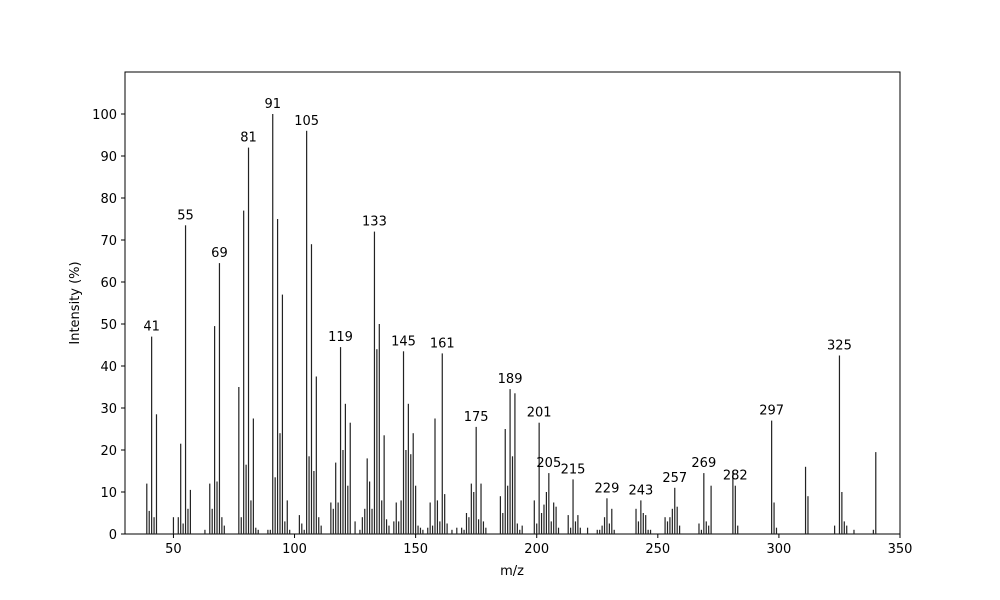 The height and width of the screenshot is (600, 1000). Describe the element at coordinates (674, 478) in the screenshot. I see `peak-label: 257` at that location.